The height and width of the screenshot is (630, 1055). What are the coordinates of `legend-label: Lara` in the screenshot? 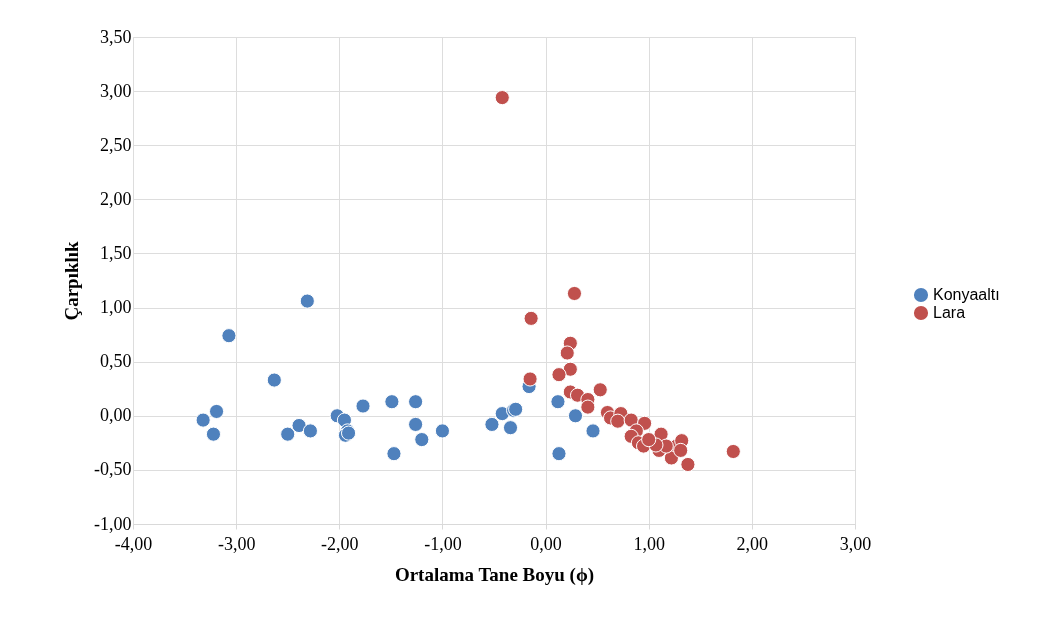 It's located at (949, 312).